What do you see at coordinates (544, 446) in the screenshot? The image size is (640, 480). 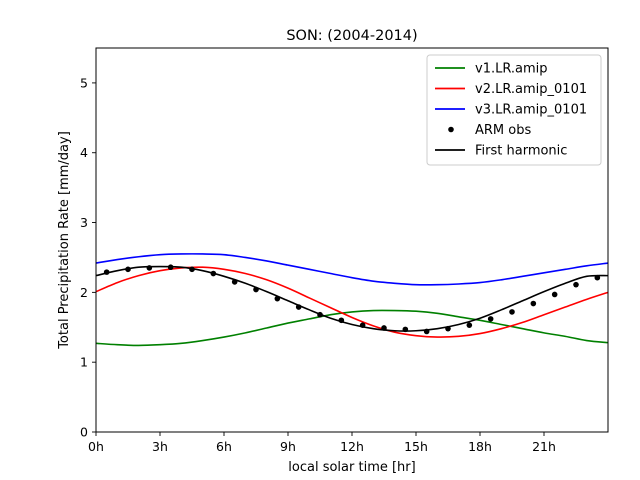 I see `x-tick-label: 21h` at bounding box center [544, 446].